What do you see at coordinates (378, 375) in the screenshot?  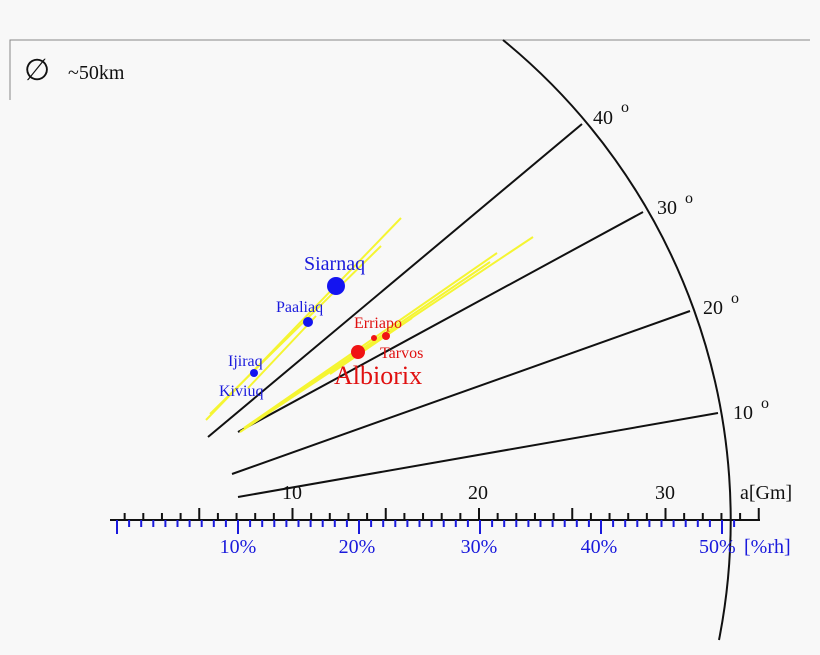 I see `moon-label: Albiorix` at bounding box center [378, 375].